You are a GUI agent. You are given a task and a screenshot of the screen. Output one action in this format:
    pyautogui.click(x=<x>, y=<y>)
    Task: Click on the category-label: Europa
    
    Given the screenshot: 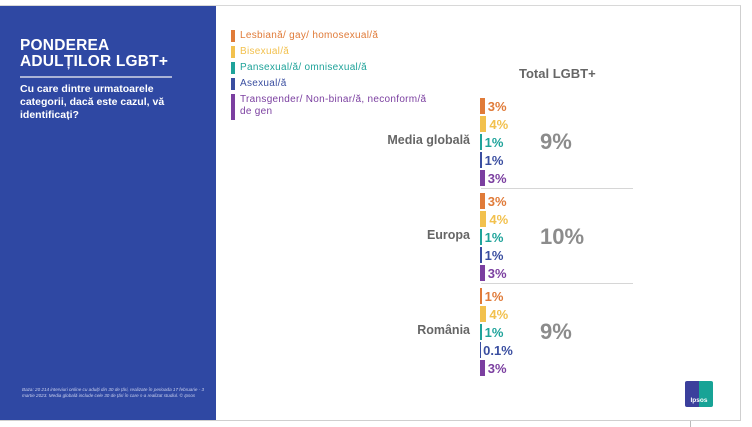 What is the action you would take?
    pyautogui.click(x=448, y=235)
    